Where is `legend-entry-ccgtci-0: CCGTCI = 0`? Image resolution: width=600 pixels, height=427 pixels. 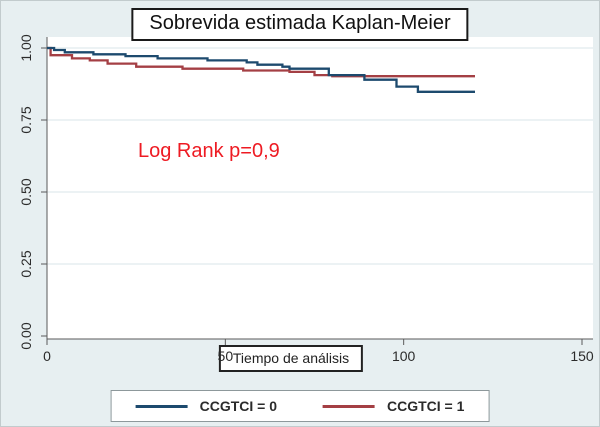
legend-entry-ccgtci-0: CCGTCI = 0 is located at coordinates (206, 406).